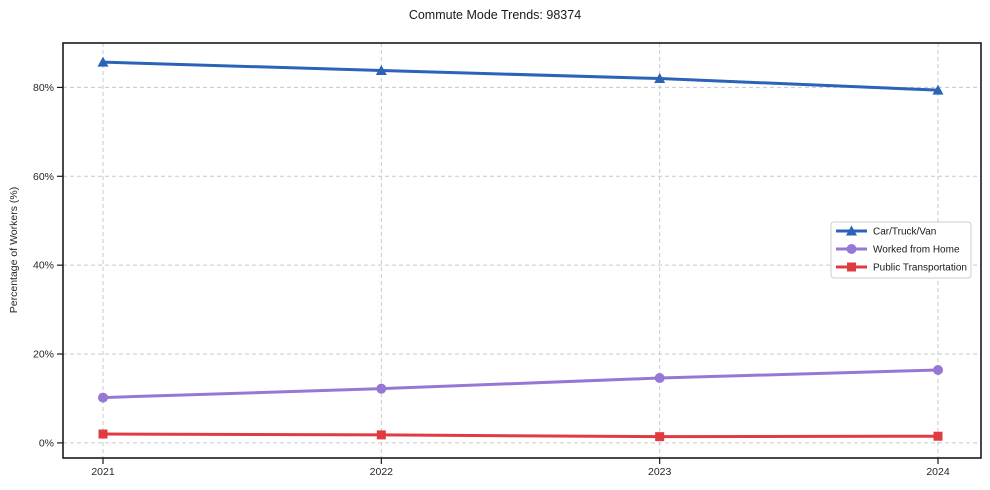 This screenshot has height=490, width=990. I want to click on x-tick-label: 2021, so click(103, 472).